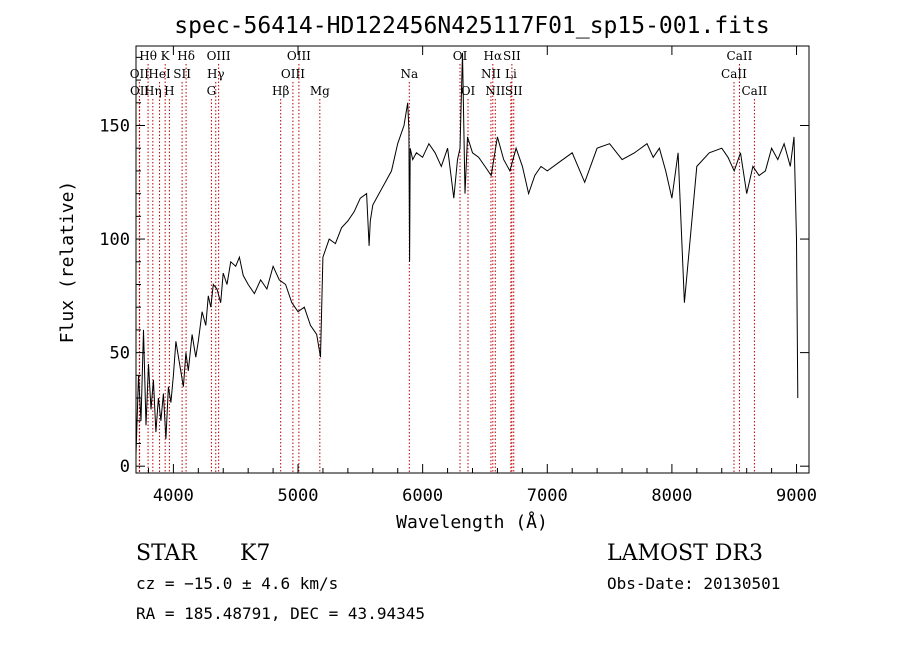 This screenshot has height=649, width=900. Describe the element at coordinates (125, 467) in the screenshot. I see `y-tick-label: 0` at that location.